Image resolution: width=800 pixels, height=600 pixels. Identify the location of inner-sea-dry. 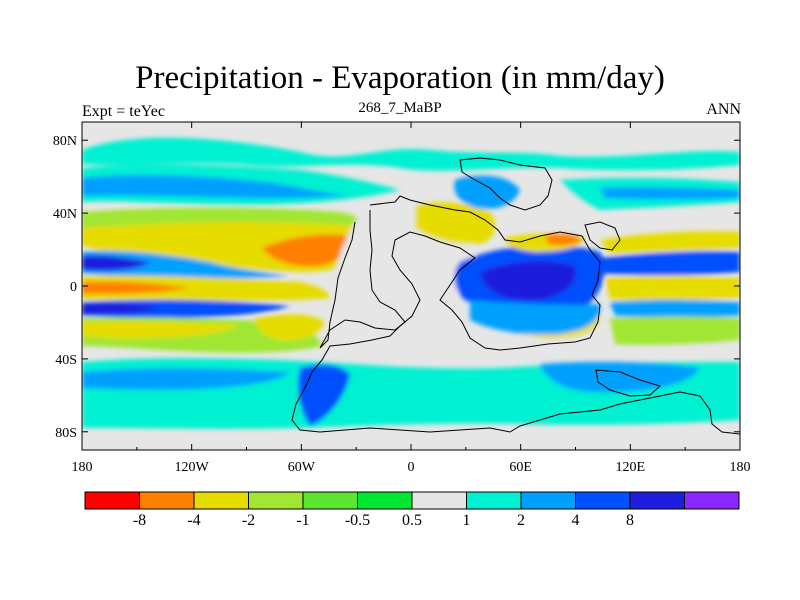
(455, 223).